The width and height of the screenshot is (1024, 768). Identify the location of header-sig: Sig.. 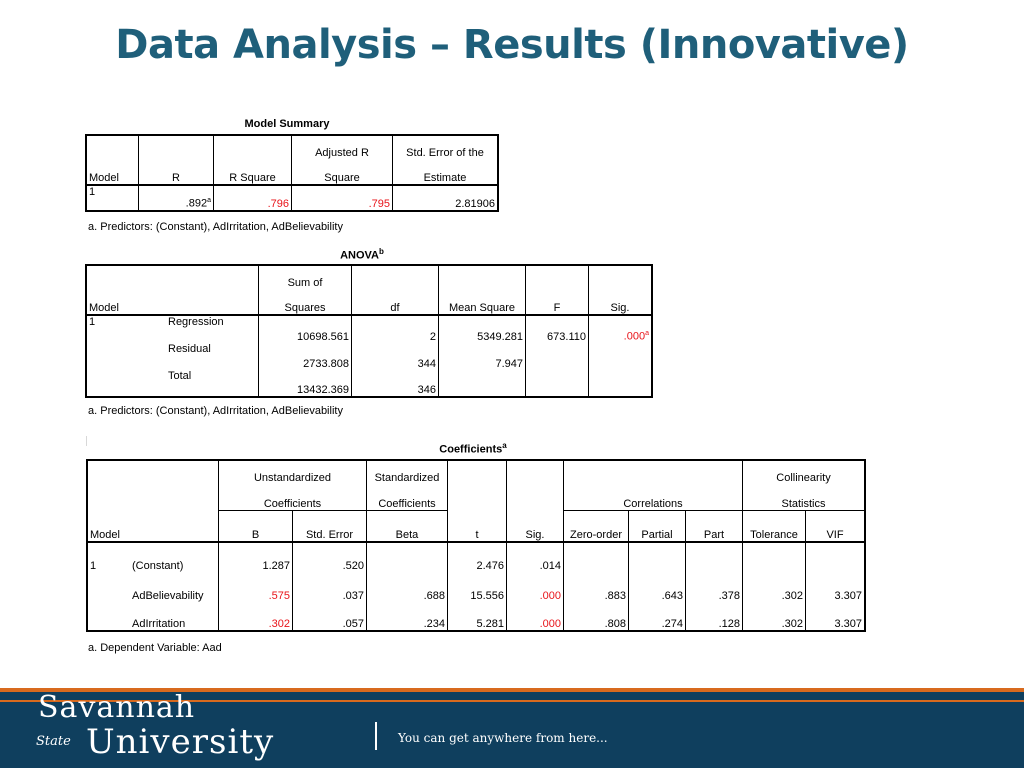
(535, 526).